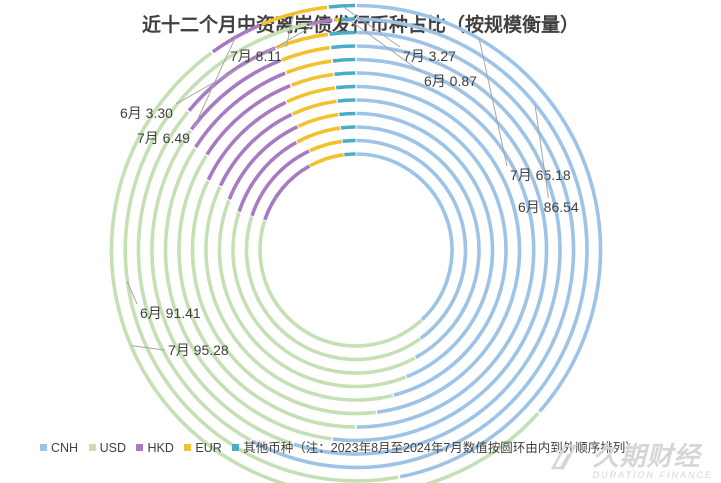 Image resolution: width=721 pixels, height=483 pixels. What do you see at coordinates (340, 284) in the screenshot?
I see `ring-segment-2023-08-usd` at bounding box center [340, 284].